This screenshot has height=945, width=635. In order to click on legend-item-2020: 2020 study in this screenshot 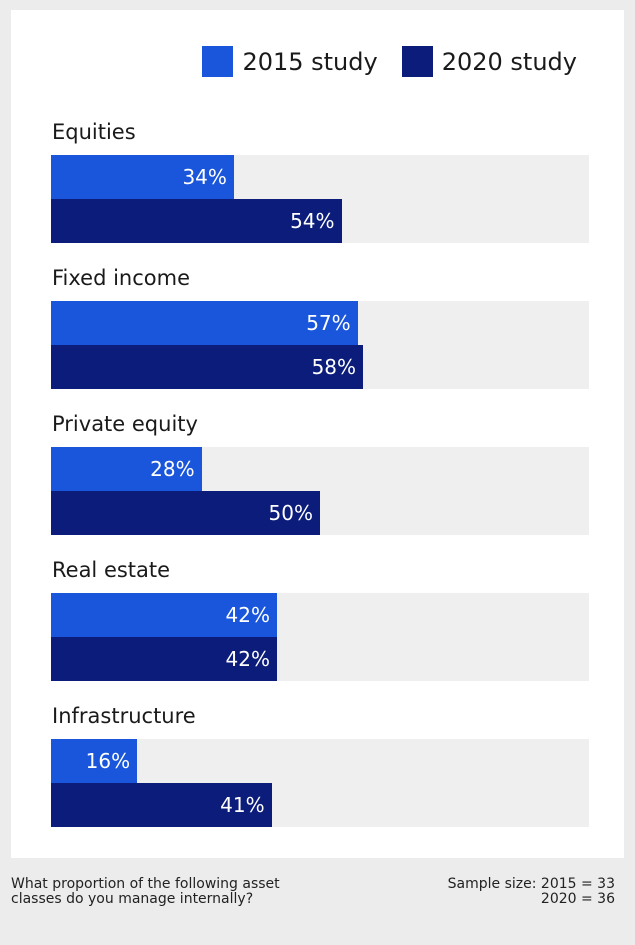, I will do `click(489, 61)`.